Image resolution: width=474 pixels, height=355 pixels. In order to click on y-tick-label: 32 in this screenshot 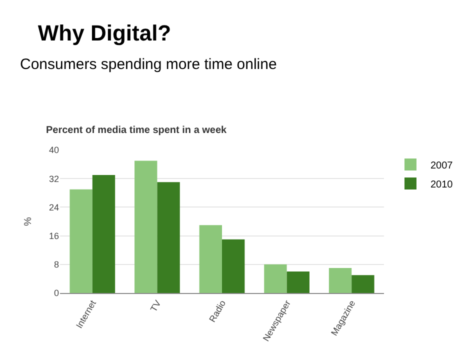, I will do `click(53, 179)`.